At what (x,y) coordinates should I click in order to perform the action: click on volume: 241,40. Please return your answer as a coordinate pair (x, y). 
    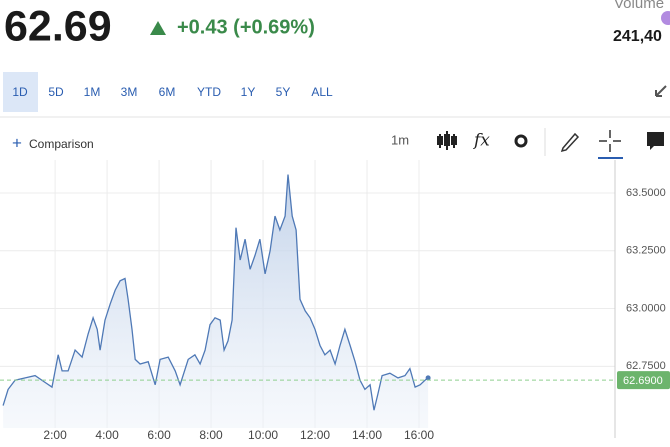
    Looking at the image, I should click on (637, 36).